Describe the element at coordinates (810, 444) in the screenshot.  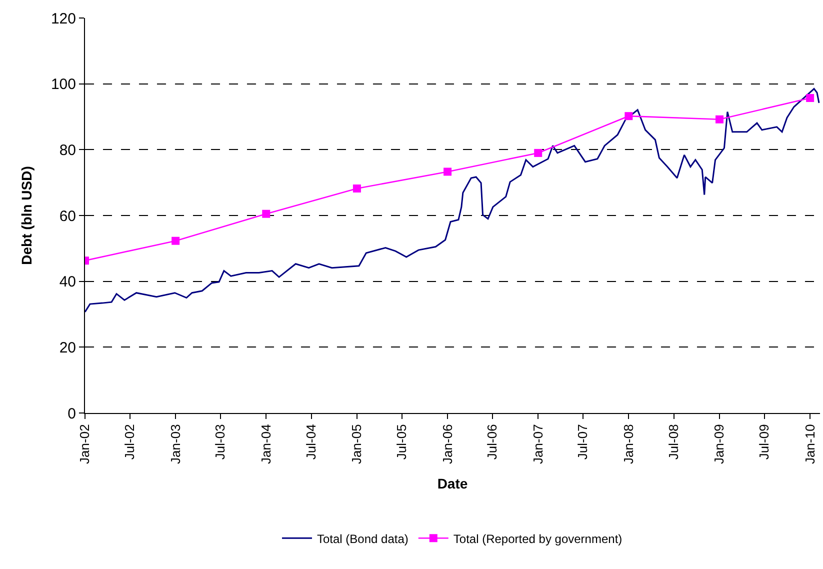
I see `x-tick-label: Jan-10` at that location.